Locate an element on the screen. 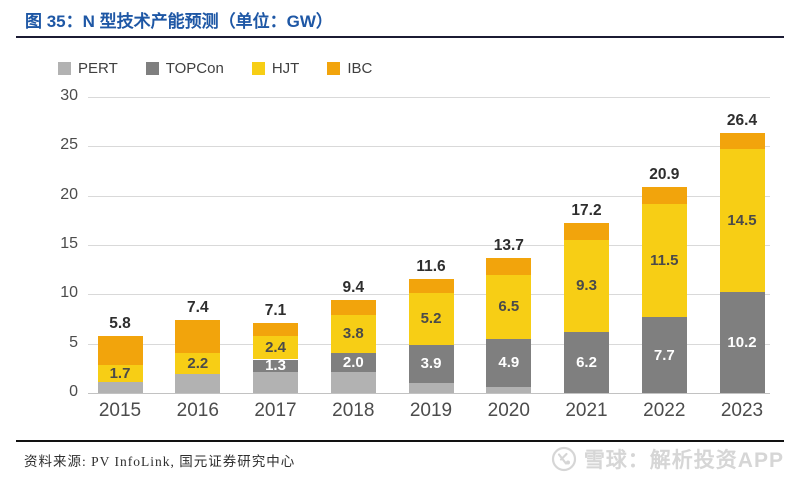 This screenshot has height=479, width=800. legend-swatch-hjt is located at coordinates (258, 68).